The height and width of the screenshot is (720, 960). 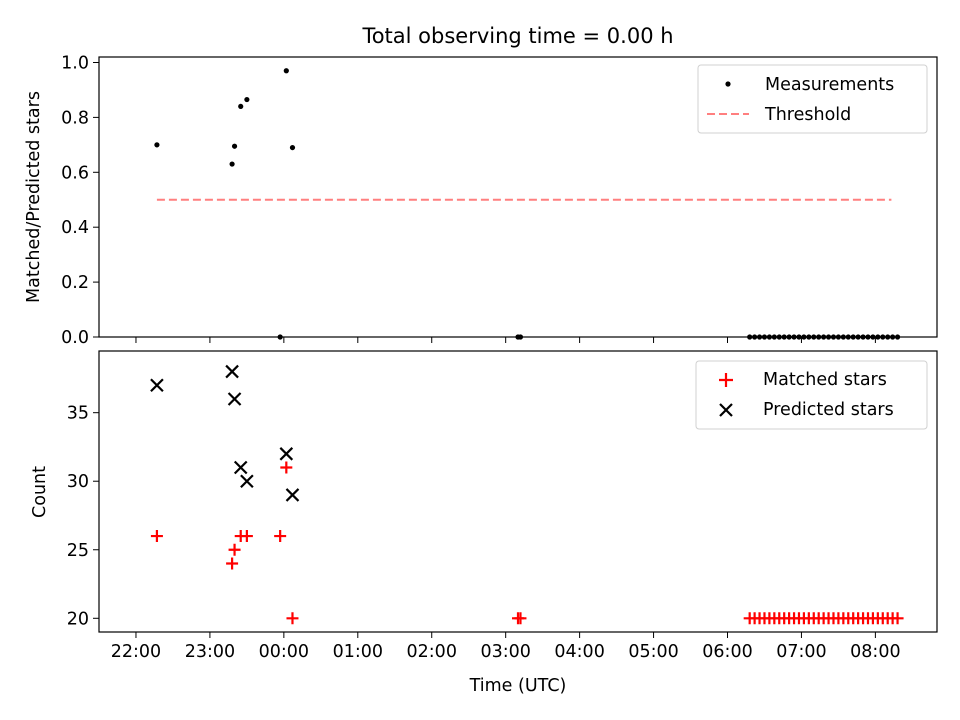 What do you see at coordinates (75, 173) in the screenshot?
I see `y-tick-label: 0.6` at bounding box center [75, 173].